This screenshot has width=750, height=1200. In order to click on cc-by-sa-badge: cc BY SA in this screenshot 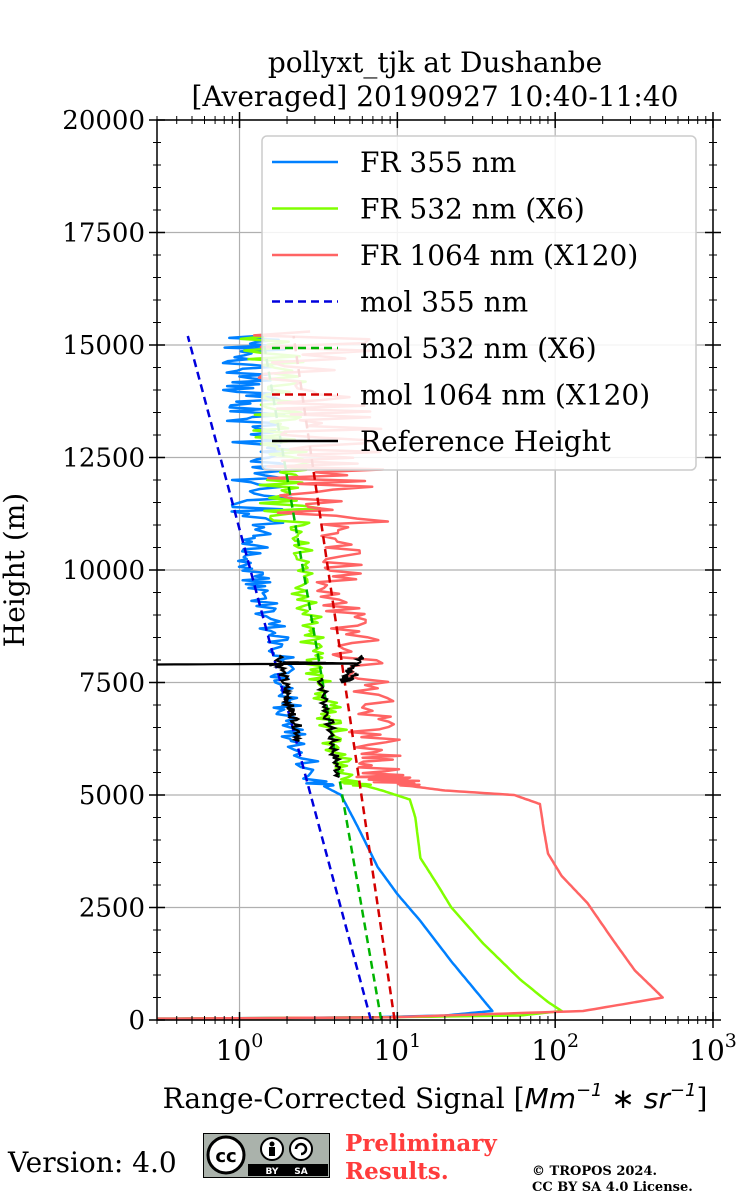, I will do `click(266, 1155)`.